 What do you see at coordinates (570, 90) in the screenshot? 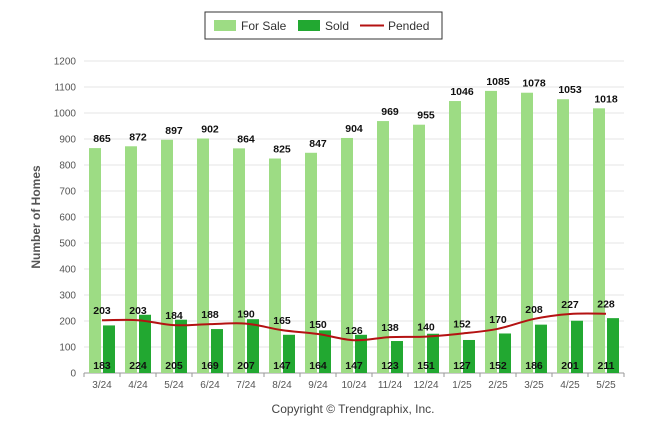
I see `label-for-sale: 1053` at bounding box center [570, 90].